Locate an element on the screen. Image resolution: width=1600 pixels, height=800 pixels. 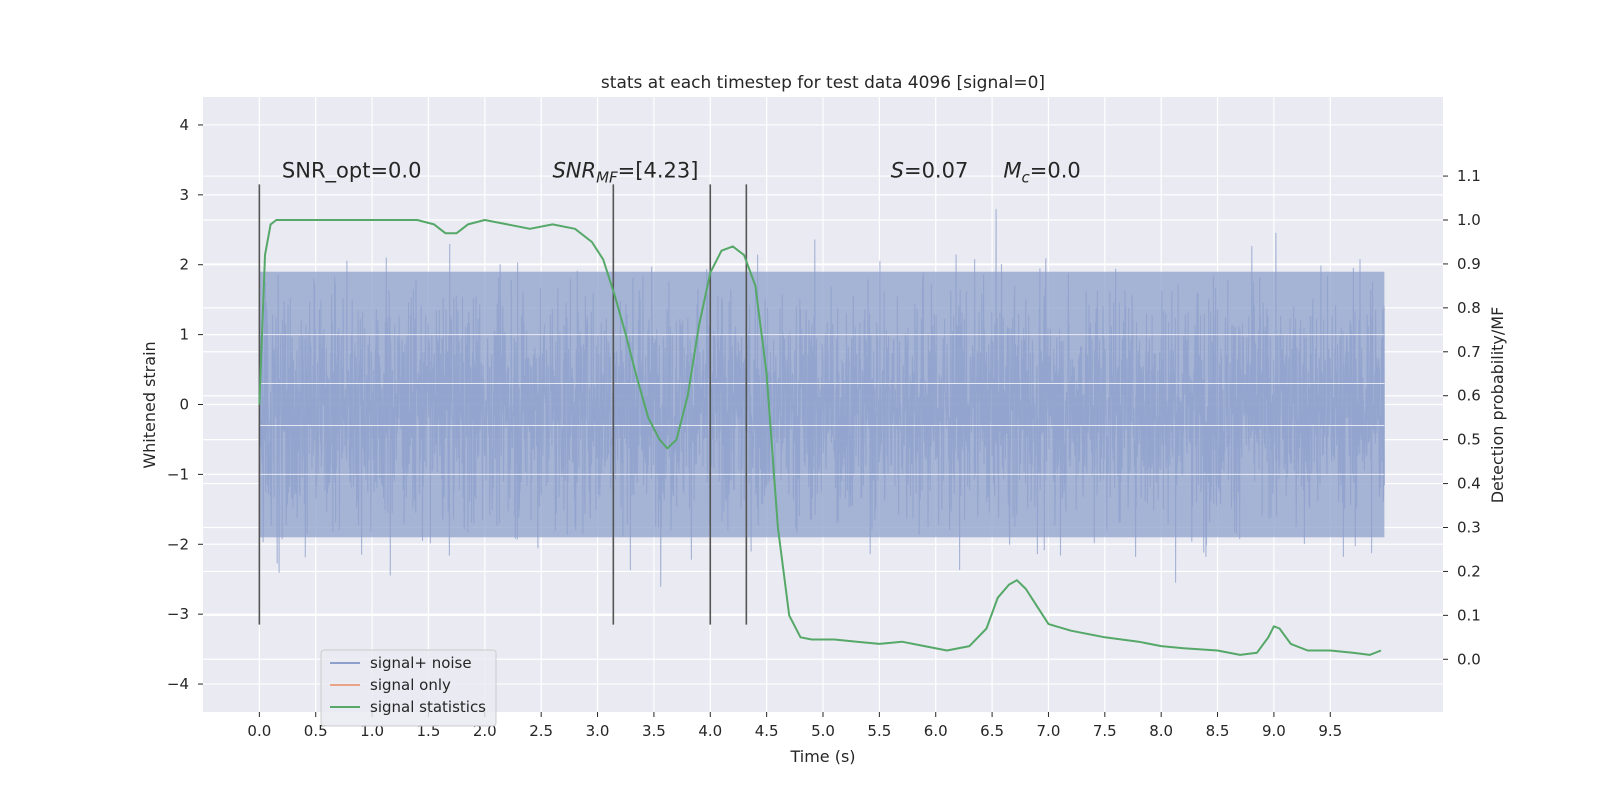
legend-label-signal-only: signal only is located at coordinates (410, 685).